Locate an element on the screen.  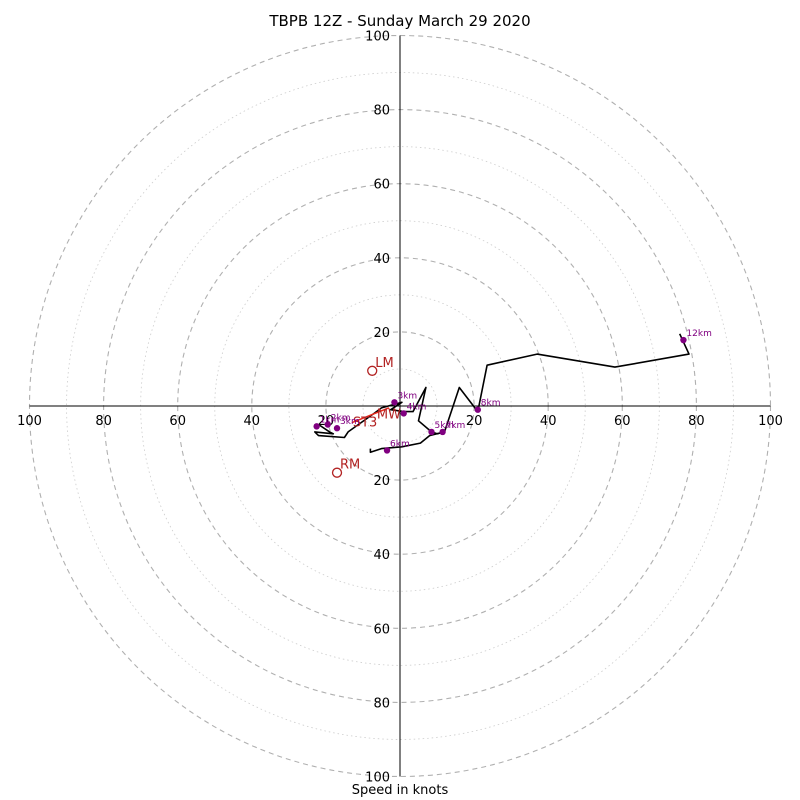
height-marker-label: 4km is located at coordinates (417, 407).